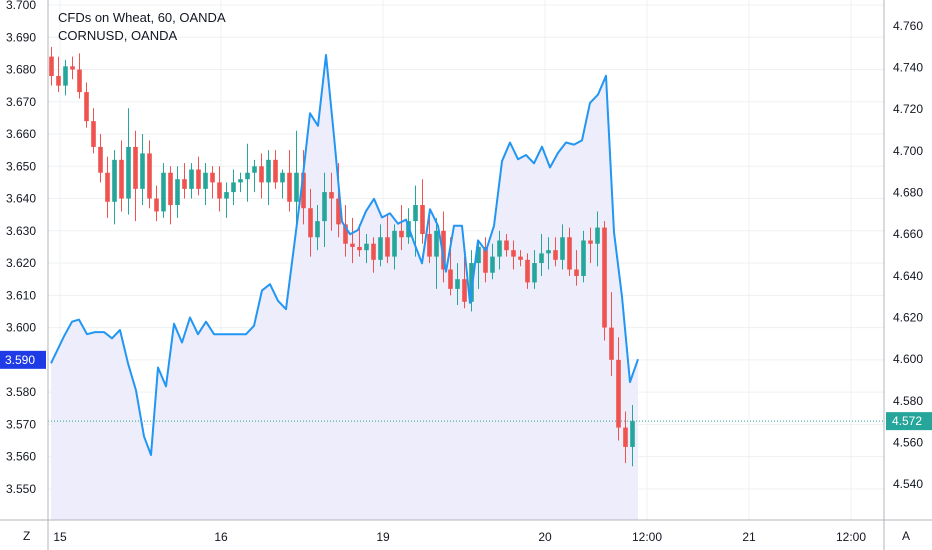 This screenshot has height=550, width=932. Describe the element at coordinates (907, 535) in the screenshot. I see `auto-scale-right-button: A` at that location.